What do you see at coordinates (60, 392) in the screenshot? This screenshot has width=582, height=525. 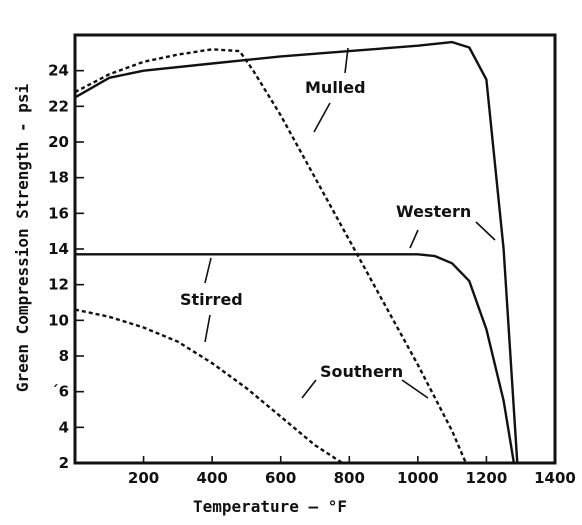 I see `y-tick-label: ´6` at bounding box center [60, 392].